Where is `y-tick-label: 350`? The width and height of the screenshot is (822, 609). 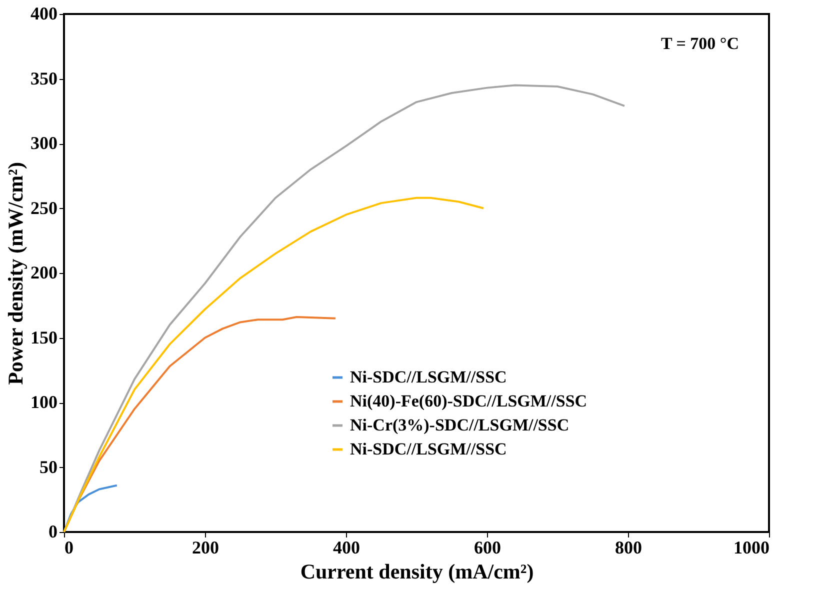 y-tick-label: 350 is located at coordinates (44, 78).